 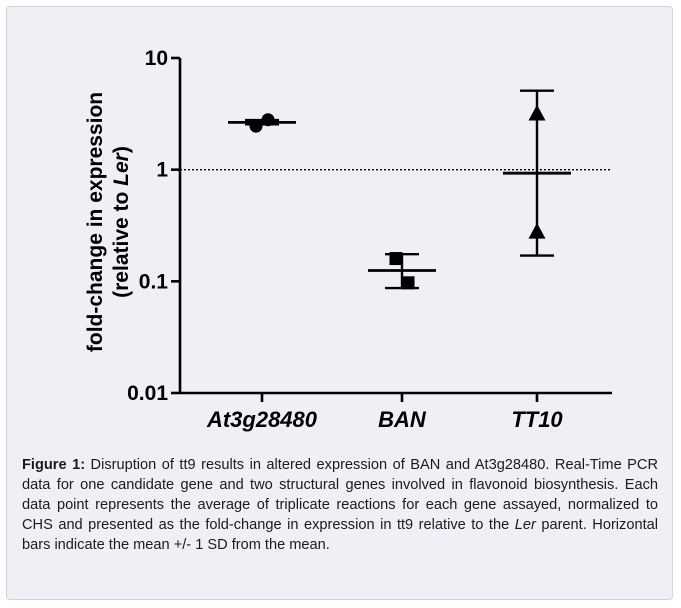 I want to click on y-axis-title-line2: (relative to Ler), so click(x=121, y=222).